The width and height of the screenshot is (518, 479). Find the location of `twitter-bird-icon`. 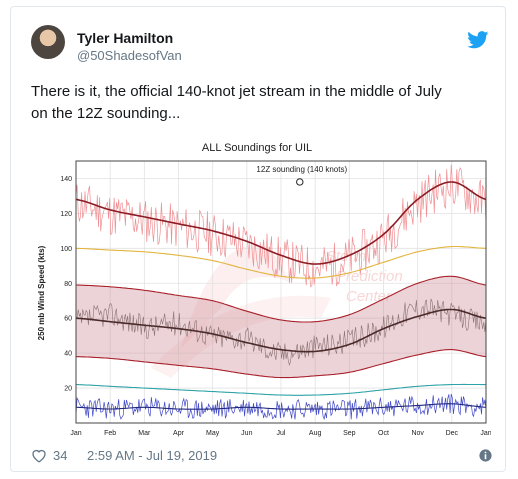

twitter-bird-icon is located at coordinates (478, 40).